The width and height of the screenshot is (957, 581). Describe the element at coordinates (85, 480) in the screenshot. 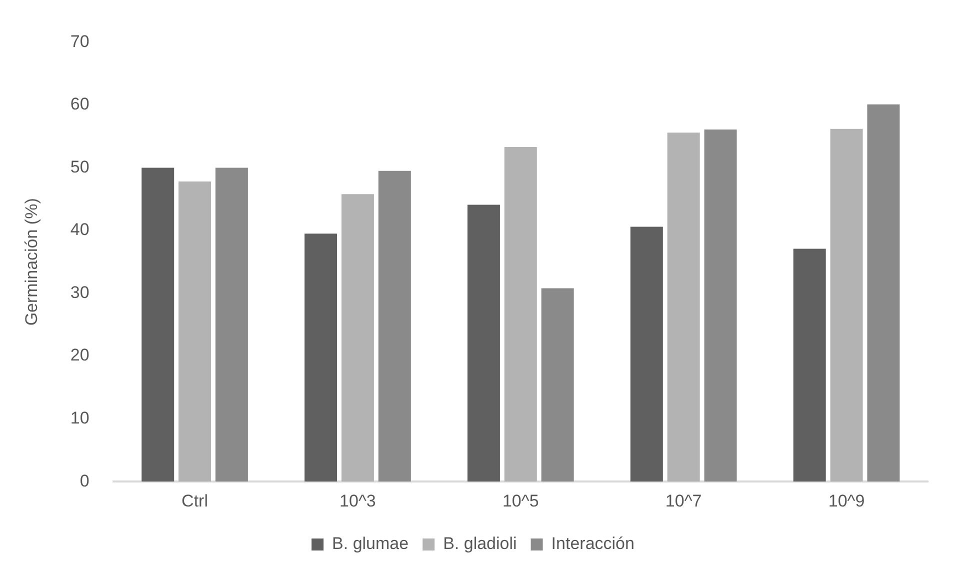

I see `y-tick-label: 0` at that location.